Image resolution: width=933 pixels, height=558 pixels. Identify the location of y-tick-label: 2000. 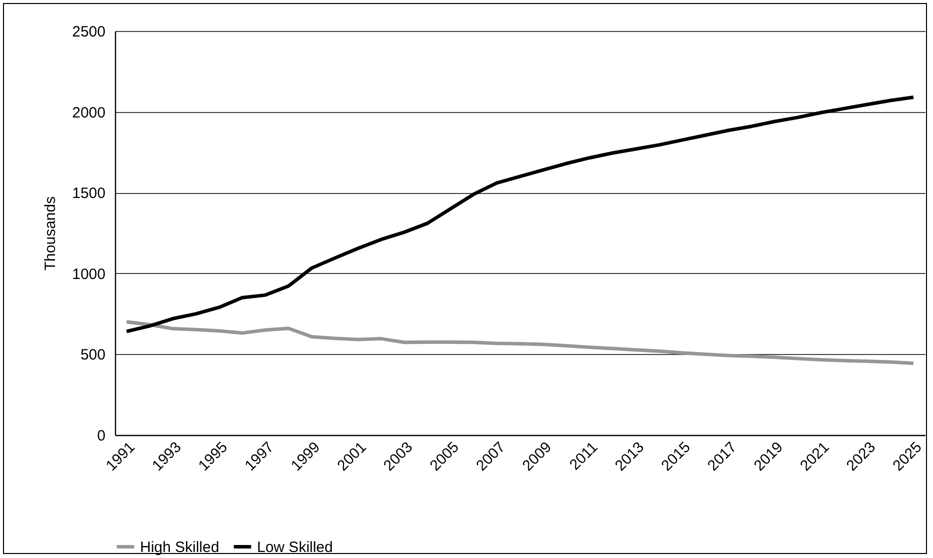
(89, 113).